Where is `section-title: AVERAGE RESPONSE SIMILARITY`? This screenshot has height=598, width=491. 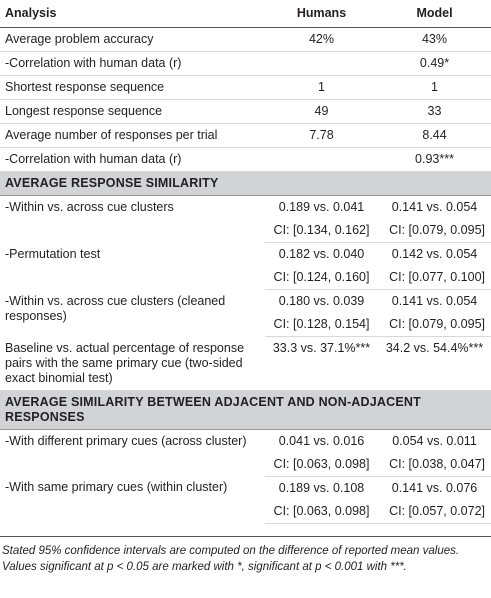
section-title: AVERAGE RESPONSE SIMILARITY is located at coordinates (245, 183).